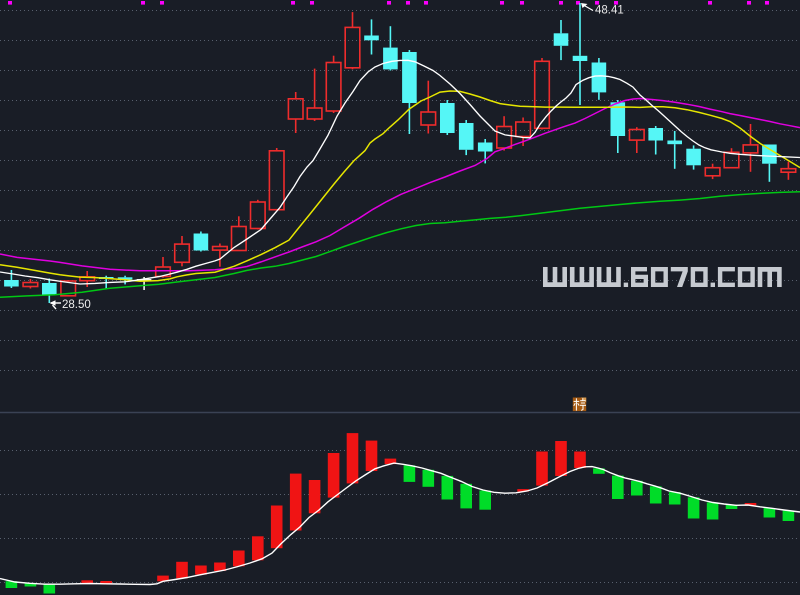 The width and height of the screenshot is (800, 595). I want to click on svg-text: 48.41, so click(609, 11).